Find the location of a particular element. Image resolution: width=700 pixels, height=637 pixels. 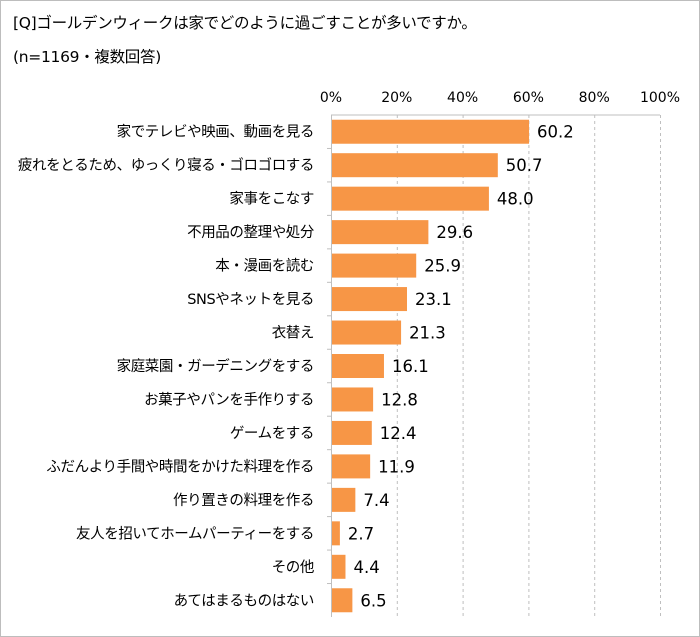

data-label: 16.1 is located at coordinates (410, 366).